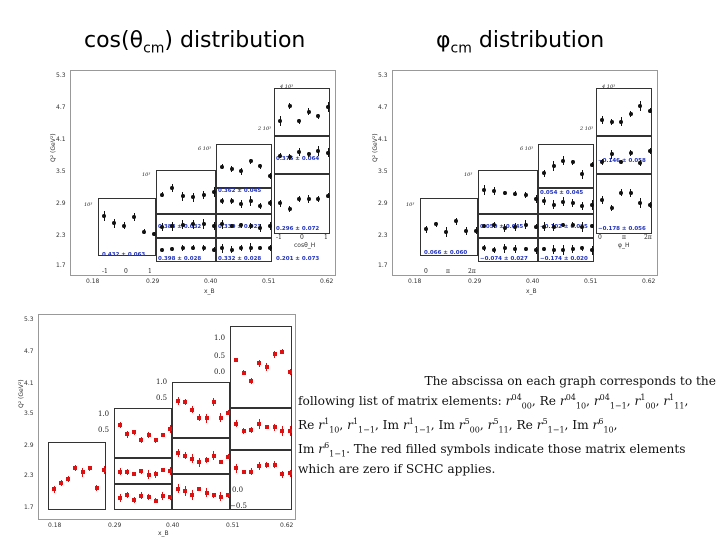 This screenshot has height=540, width=720. Describe the element at coordinates (461, 48) in the screenshot. I see `title-right-subscript: cm` at that location.